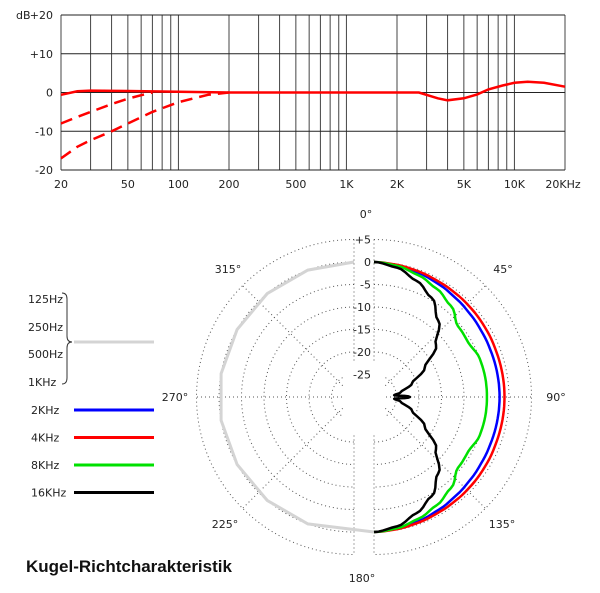 This screenshot has width=600, height=593. Describe the element at coordinates (41, 15) in the screenshot. I see `y-tick-label: +20` at that location.